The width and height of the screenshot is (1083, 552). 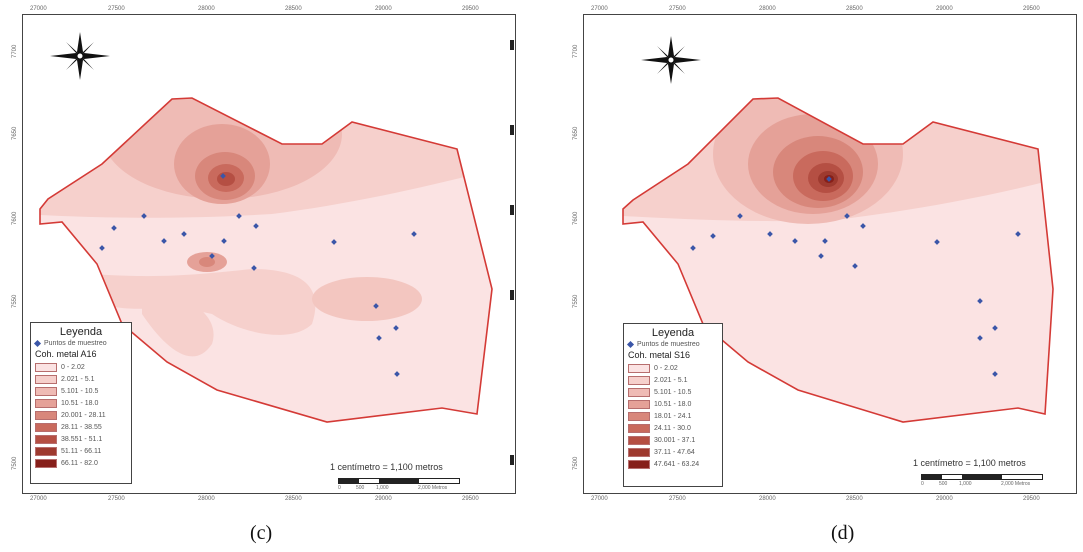 I want to click on legend-class-label: 47.641 - 63.24, so click(x=677, y=464).